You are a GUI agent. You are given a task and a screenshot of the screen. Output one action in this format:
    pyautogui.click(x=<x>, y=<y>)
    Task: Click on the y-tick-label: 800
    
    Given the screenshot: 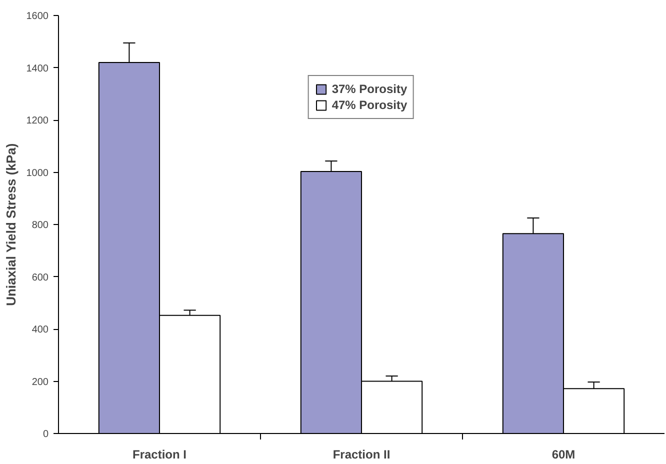 What is the action you would take?
    pyautogui.click(x=40, y=225)
    